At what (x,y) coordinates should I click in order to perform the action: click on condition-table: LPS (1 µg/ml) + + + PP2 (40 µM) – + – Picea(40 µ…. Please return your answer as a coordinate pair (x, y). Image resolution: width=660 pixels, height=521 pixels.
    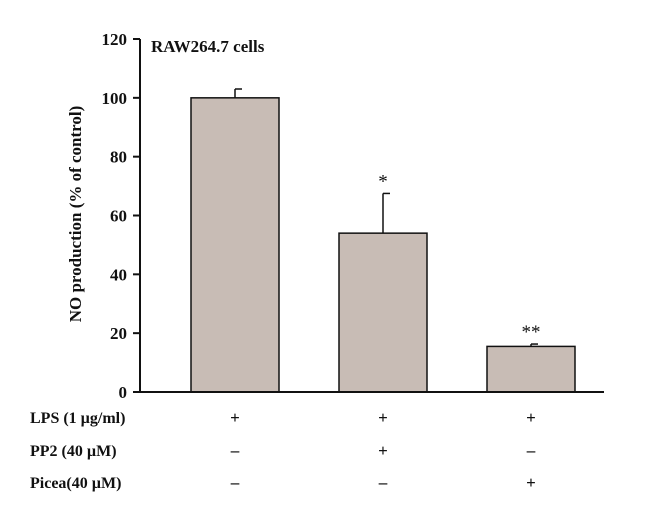
    Looking at the image, I should click on (283, 450).